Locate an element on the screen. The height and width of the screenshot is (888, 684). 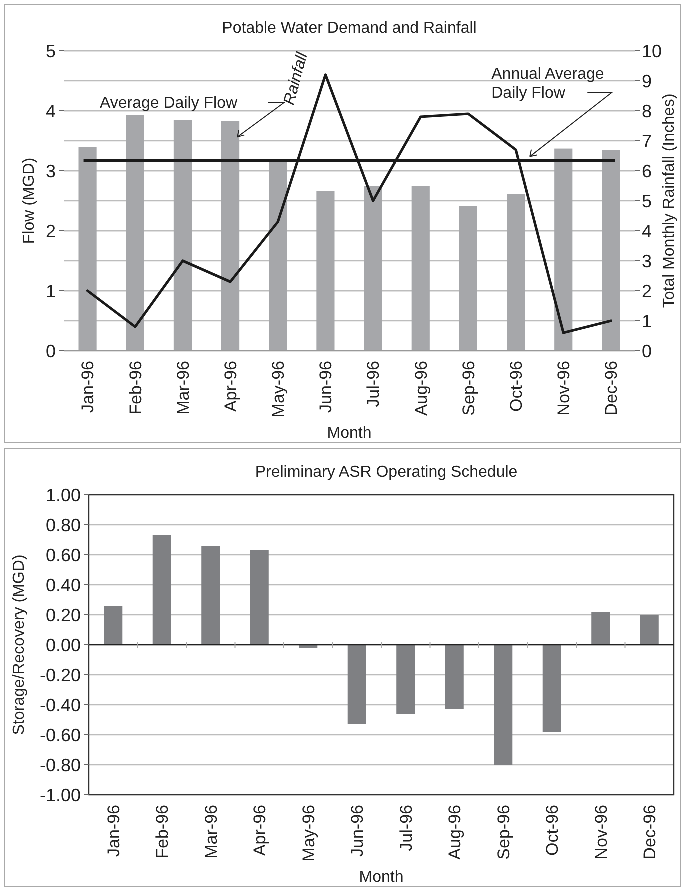
y2-tick-label: 0 is located at coordinates (647, 351).